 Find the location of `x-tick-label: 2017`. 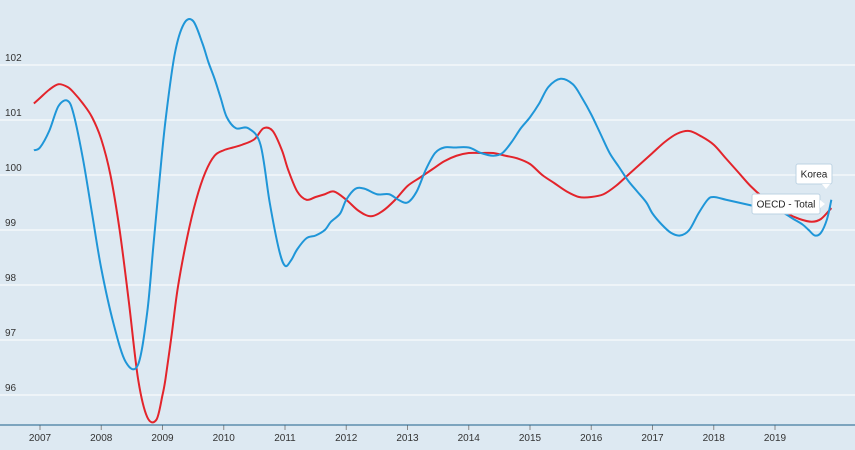

x-tick-label: 2017 is located at coordinates (652, 438).